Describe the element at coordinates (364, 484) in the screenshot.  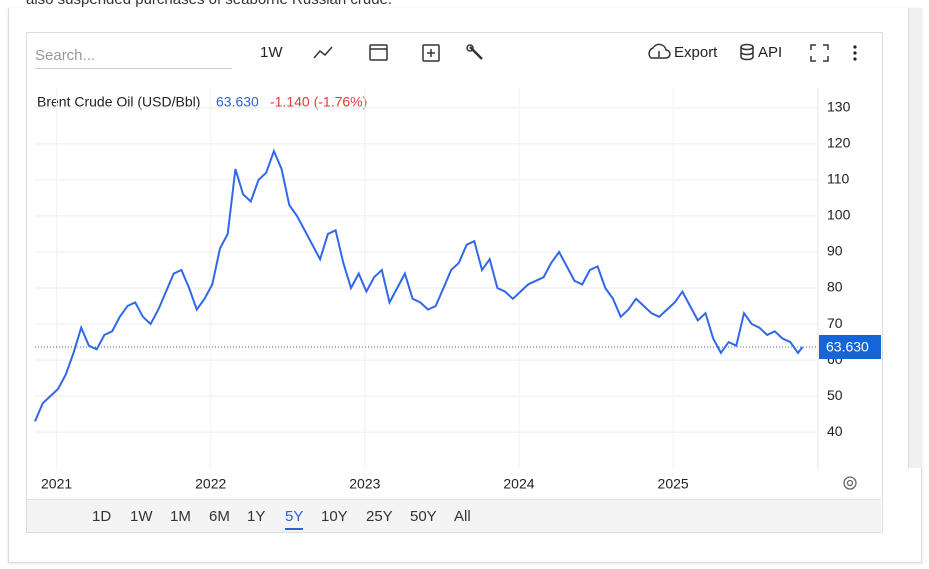
I see `x-tick-label: 2023` at that location.